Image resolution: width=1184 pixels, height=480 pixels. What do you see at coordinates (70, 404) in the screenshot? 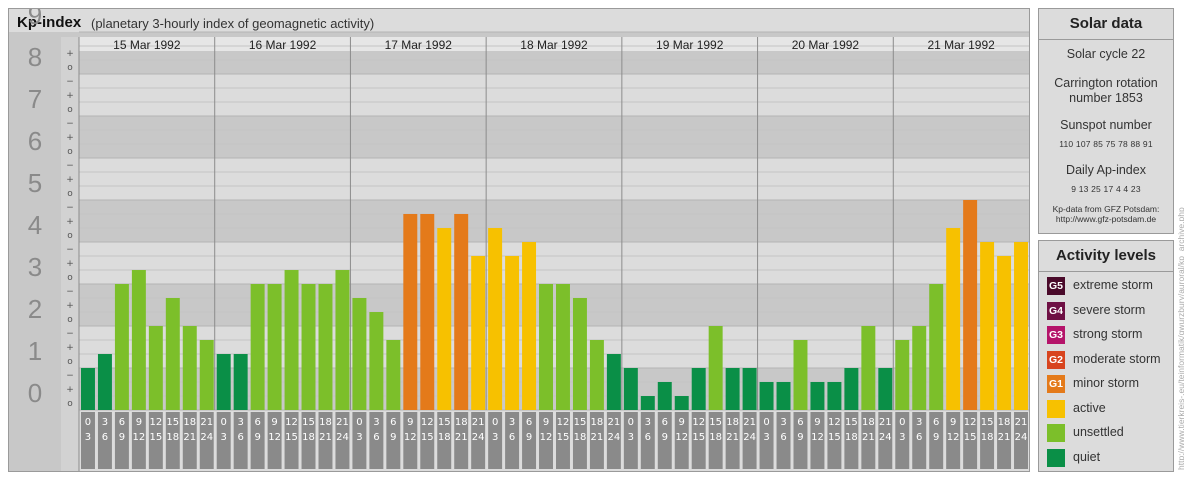
I see `y-subtick-label: o` at bounding box center [70, 404].